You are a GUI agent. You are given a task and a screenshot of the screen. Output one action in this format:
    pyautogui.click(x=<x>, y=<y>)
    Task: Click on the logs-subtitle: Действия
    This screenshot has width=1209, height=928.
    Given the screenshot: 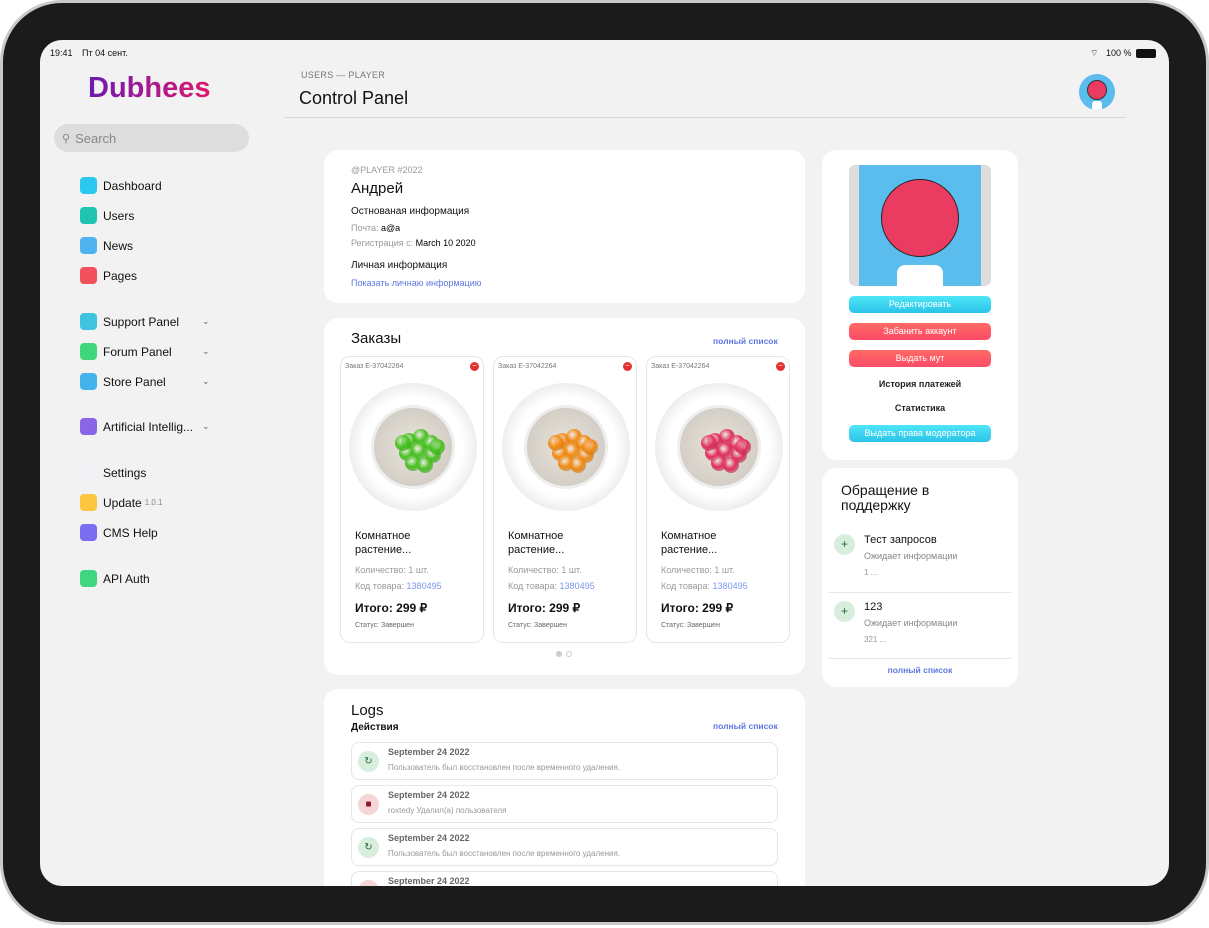 What is the action you would take?
    pyautogui.click(x=375, y=727)
    